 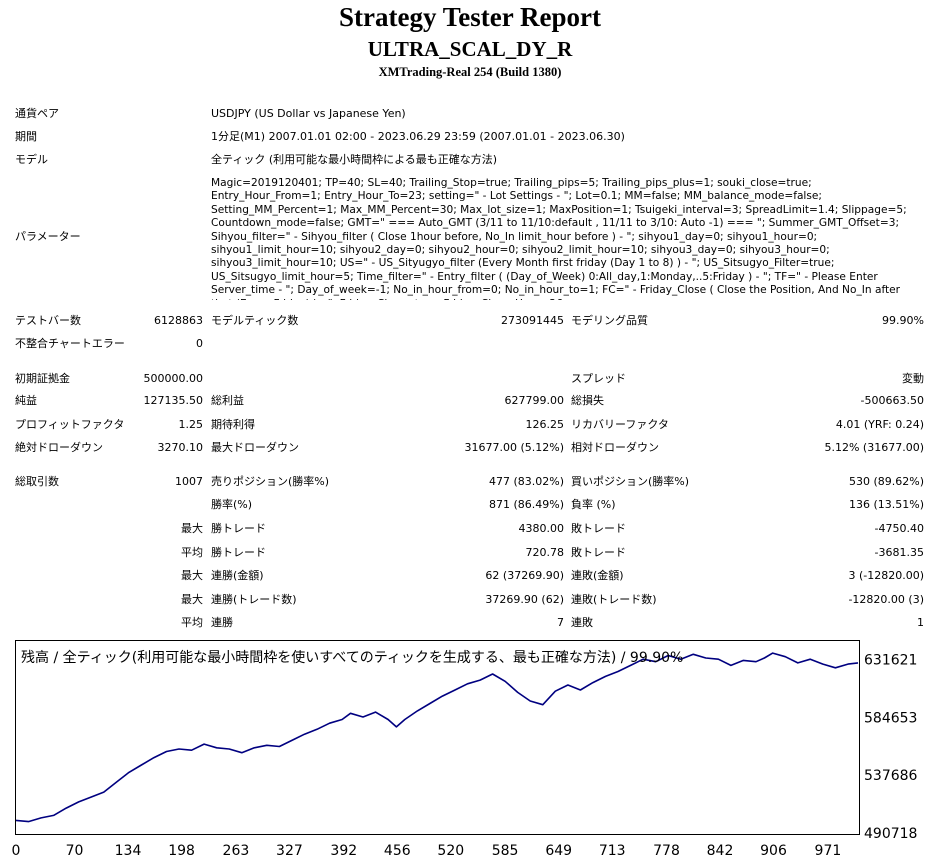 What do you see at coordinates (886, 575) in the screenshot?
I see `consecutive-losses-money-value: 3 (-12820.00)` at bounding box center [886, 575].